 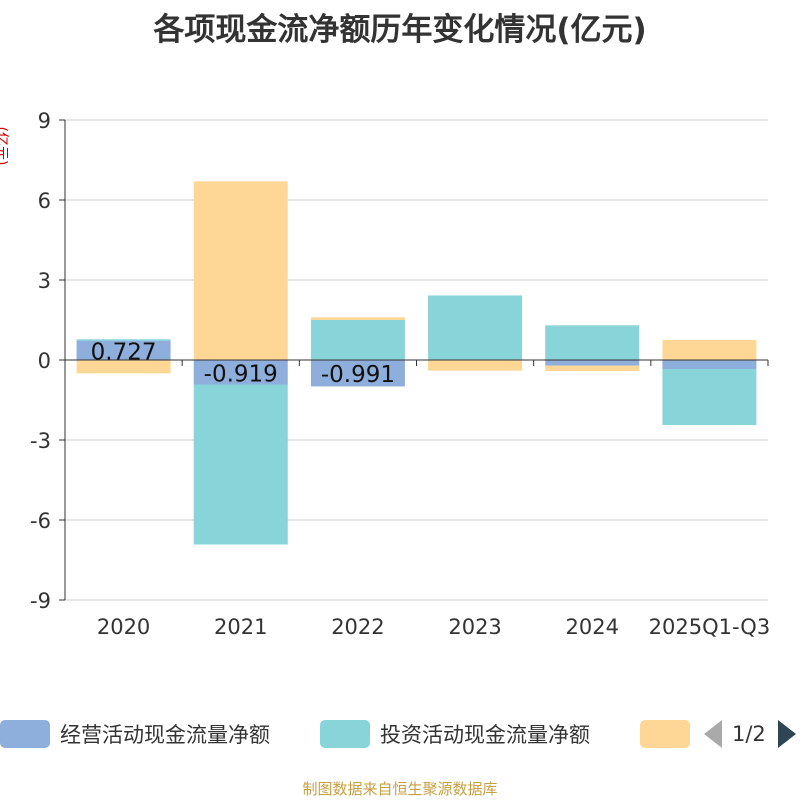 What do you see at coordinates (40, 521) in the screenshot?
I see `y-tick-label: -6` at bounding box center [40, 521].